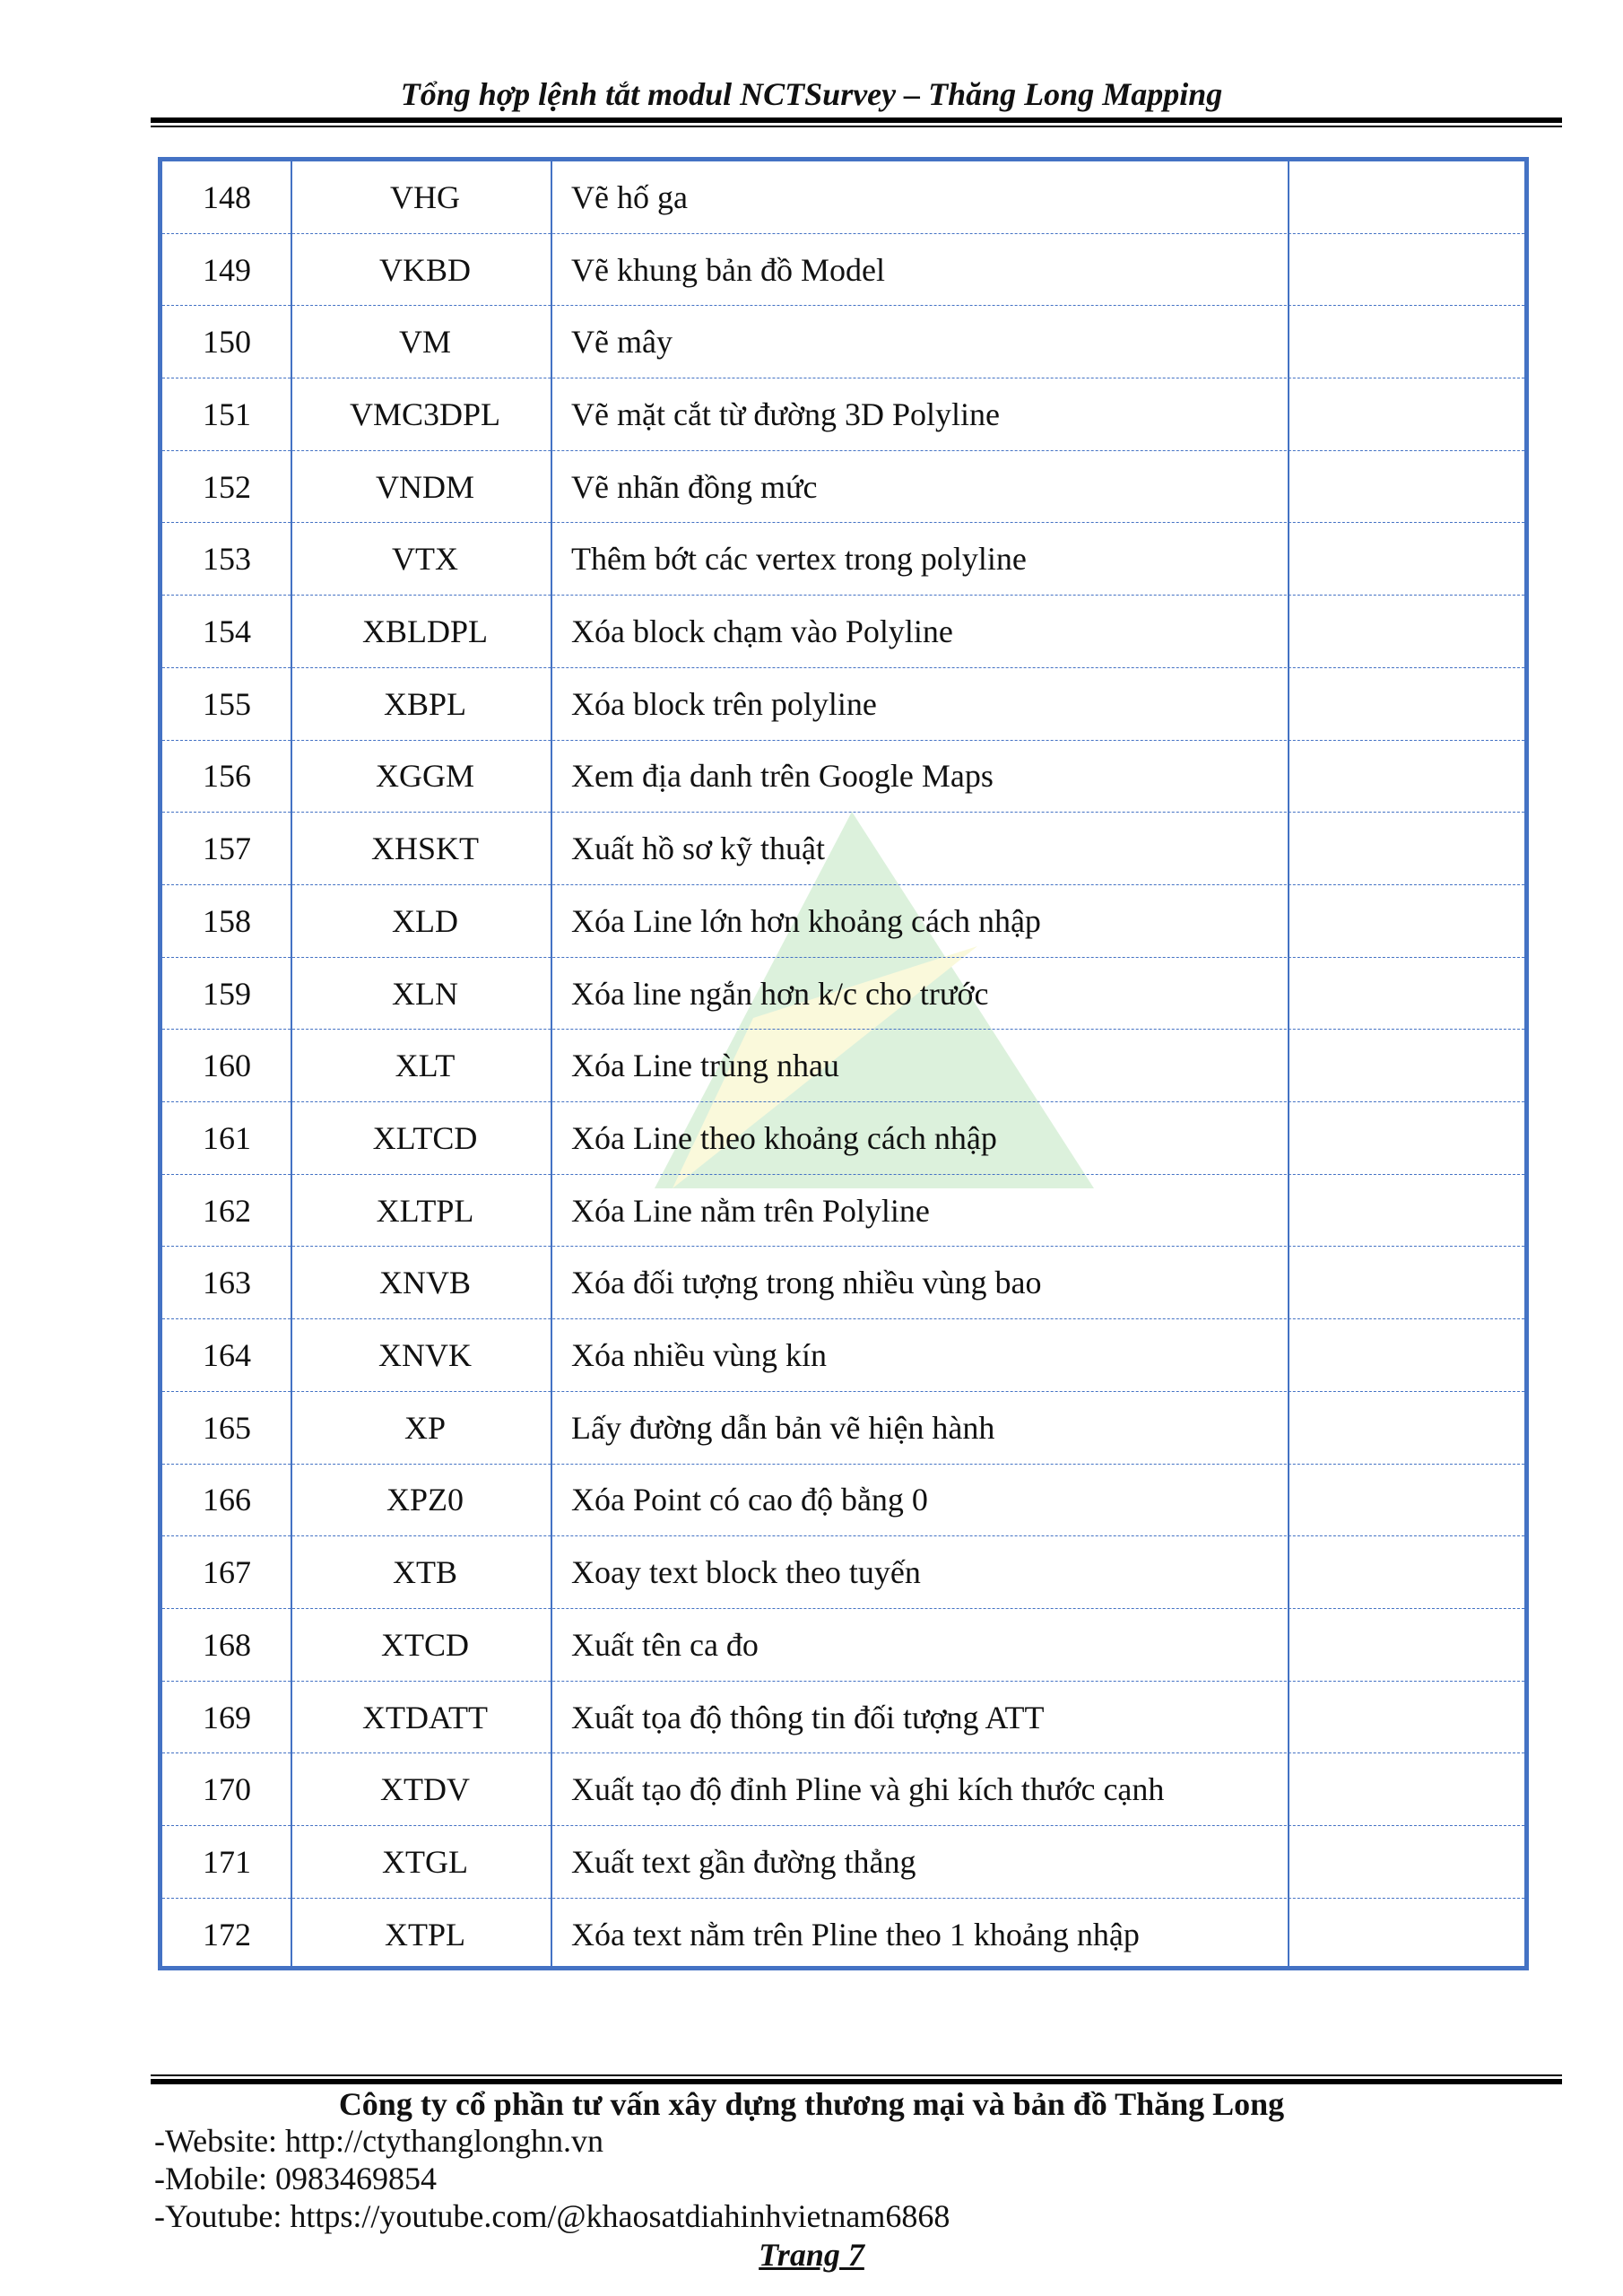  Describe the element at coordinates (629, 196) in the screenshot. I see `command-description: Vẽ hố ga` at that location.